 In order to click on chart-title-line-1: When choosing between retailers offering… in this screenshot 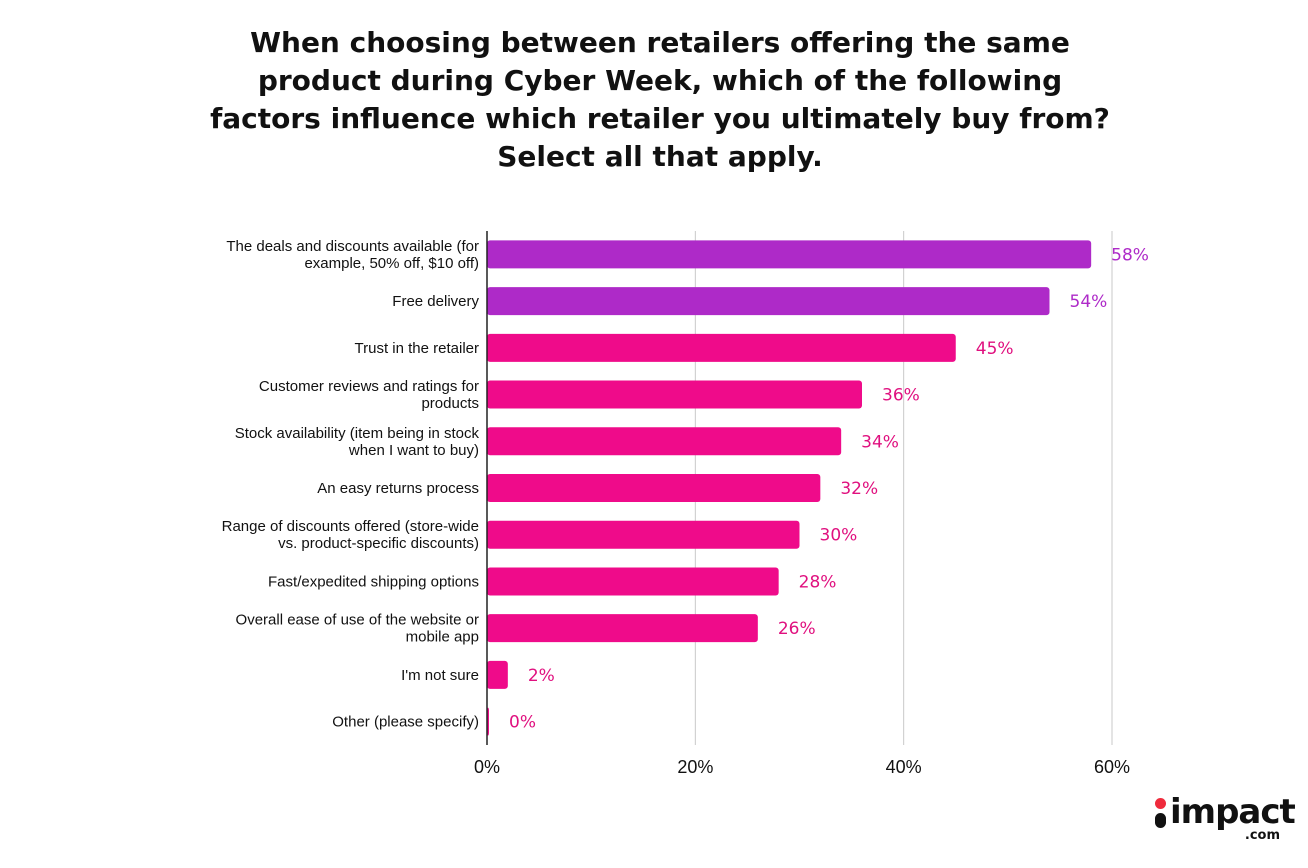, I will do `click(660, 42)`.